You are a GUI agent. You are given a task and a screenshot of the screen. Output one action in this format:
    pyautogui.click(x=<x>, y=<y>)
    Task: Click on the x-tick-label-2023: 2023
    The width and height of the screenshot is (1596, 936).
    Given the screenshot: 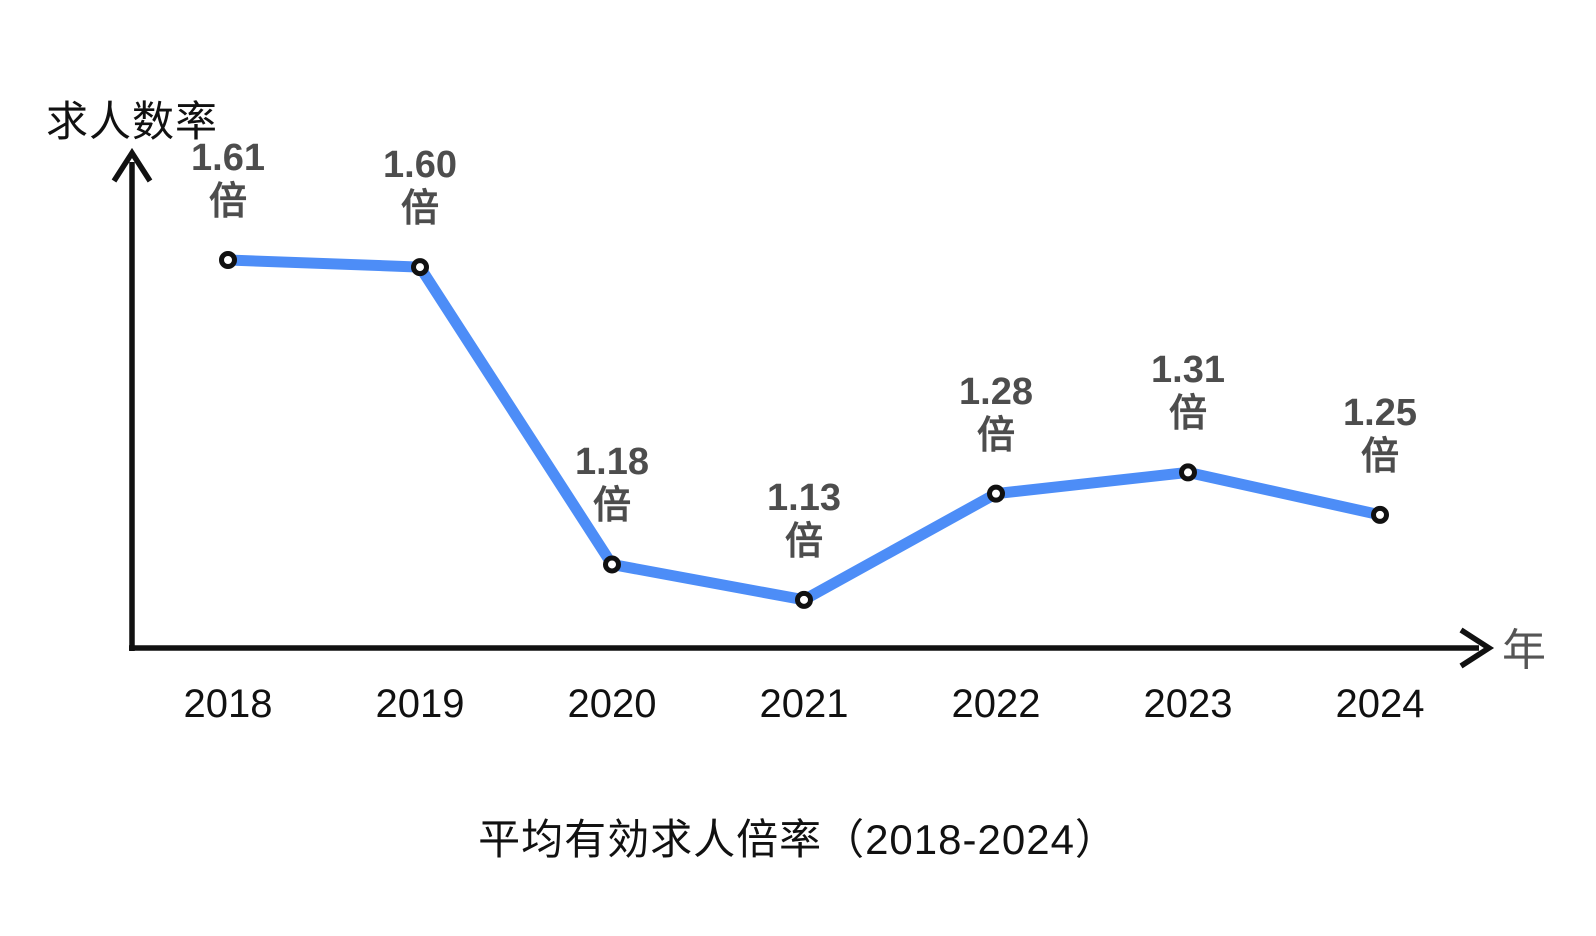 What is the action you would take?
    pyautogui.click(x=1188, y=704)
    